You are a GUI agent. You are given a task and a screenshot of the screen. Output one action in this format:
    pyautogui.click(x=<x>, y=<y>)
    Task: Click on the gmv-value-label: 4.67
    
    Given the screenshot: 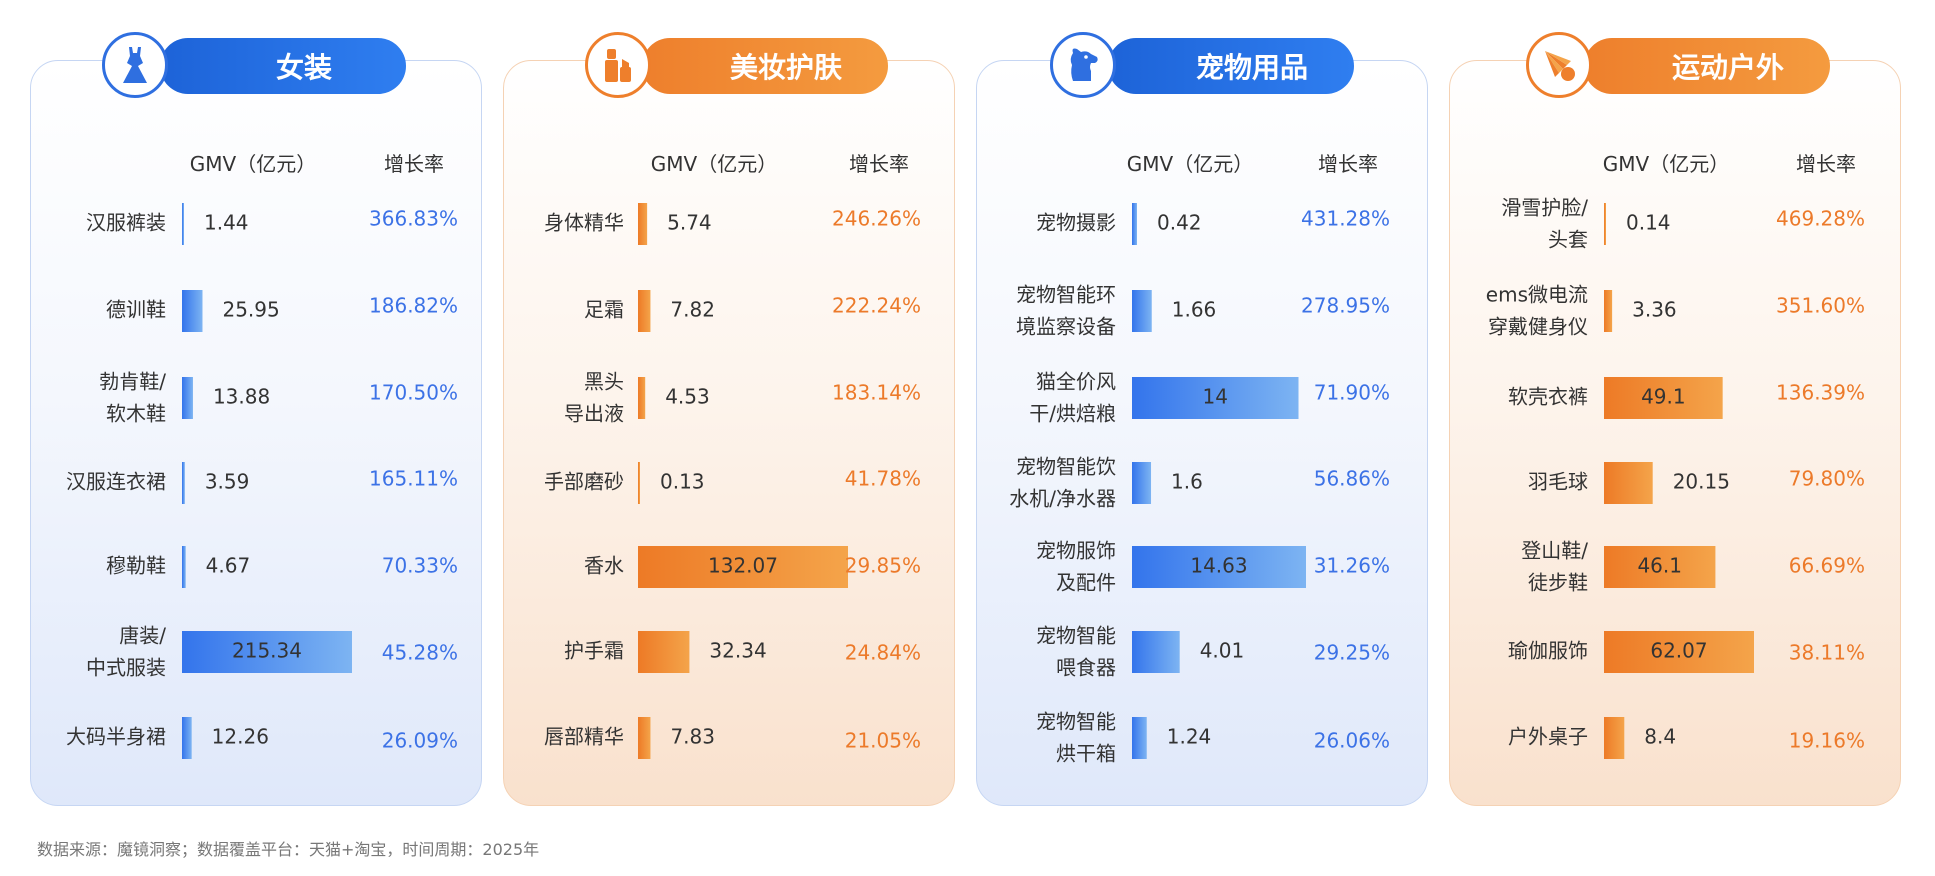 What is the action you would take?
    pyautogui.click(x=228, y=566)
    